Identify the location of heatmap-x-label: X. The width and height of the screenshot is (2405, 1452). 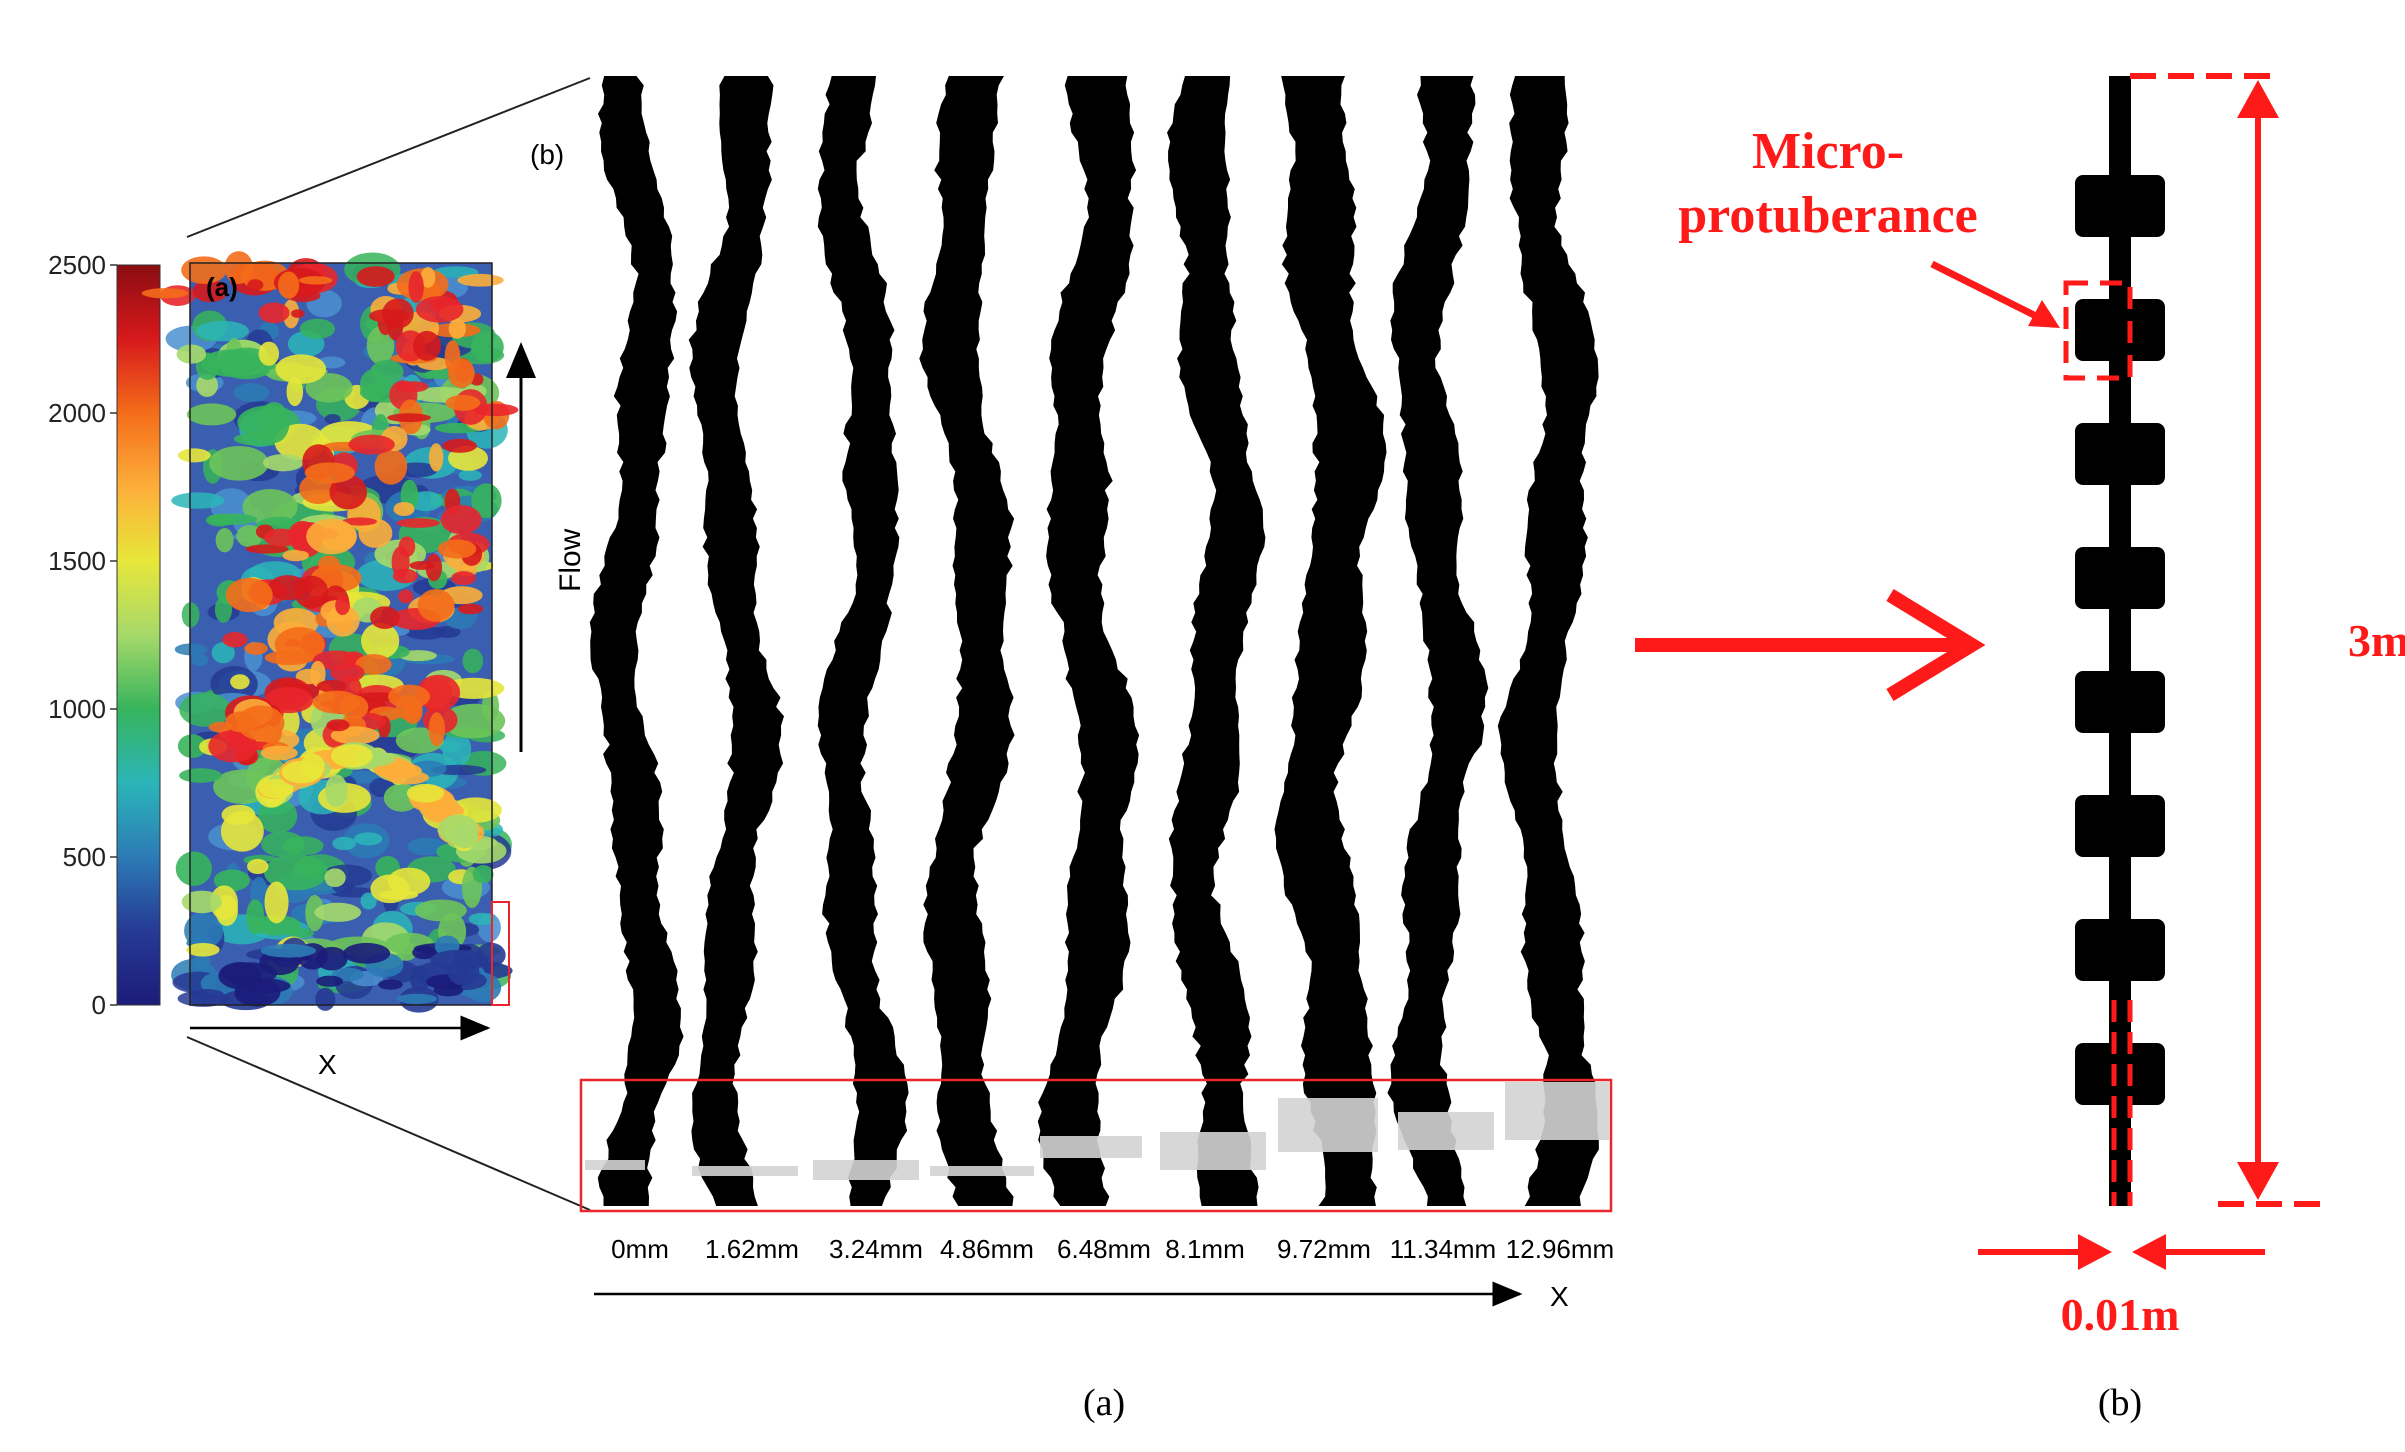
(327, 1064).